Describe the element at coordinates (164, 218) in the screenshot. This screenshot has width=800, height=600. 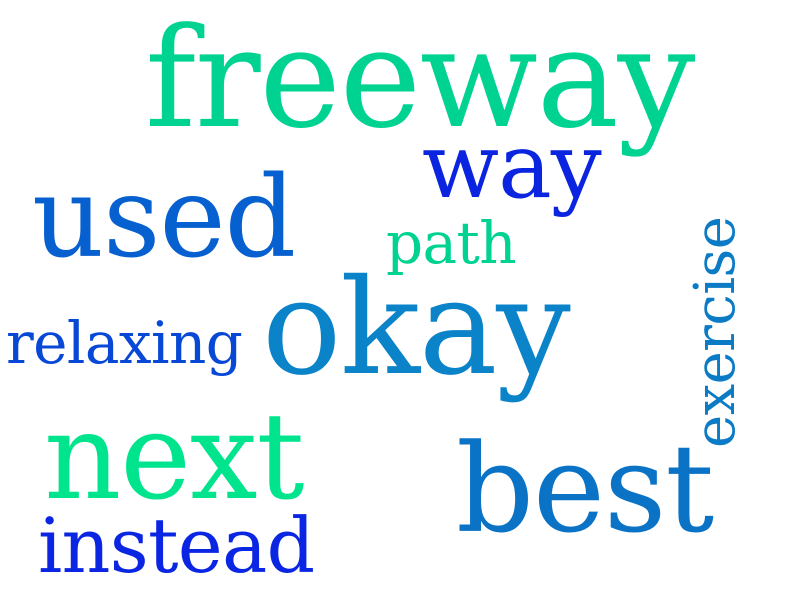
I see `word-used: used` at that location.